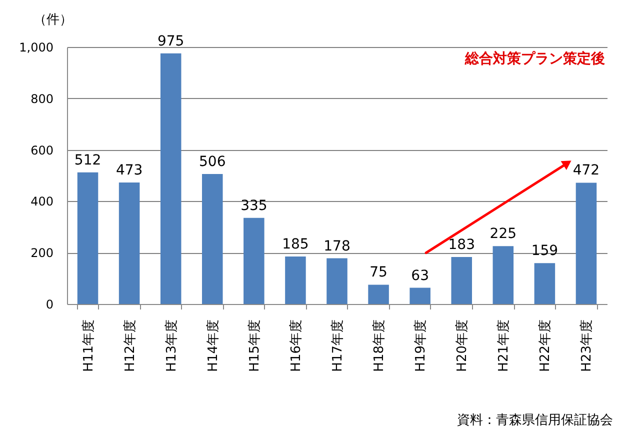 The height and width of the screenshot is (443, 617). Describe the element at coordinates (379, 272) in the screenshot. I see `data-label: 75` at that location.